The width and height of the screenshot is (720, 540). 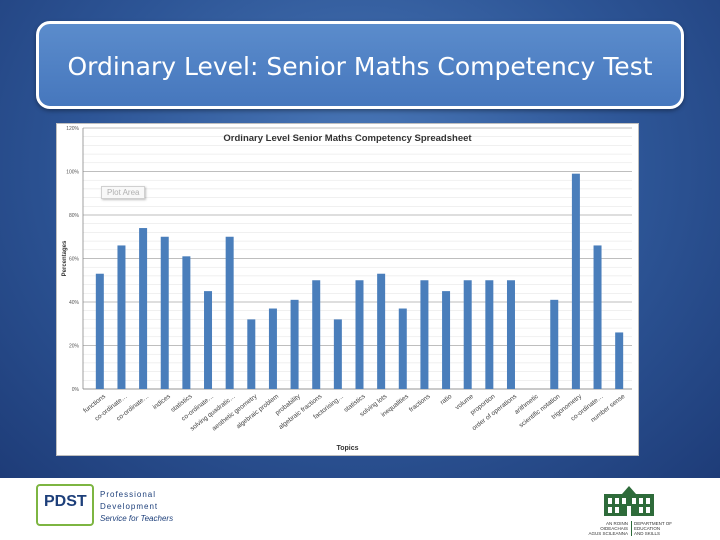 What do you see at coordinates (446, 400) in the screenshot?
I see `x-tick-label: ratio` at bounding box center [446, 400].